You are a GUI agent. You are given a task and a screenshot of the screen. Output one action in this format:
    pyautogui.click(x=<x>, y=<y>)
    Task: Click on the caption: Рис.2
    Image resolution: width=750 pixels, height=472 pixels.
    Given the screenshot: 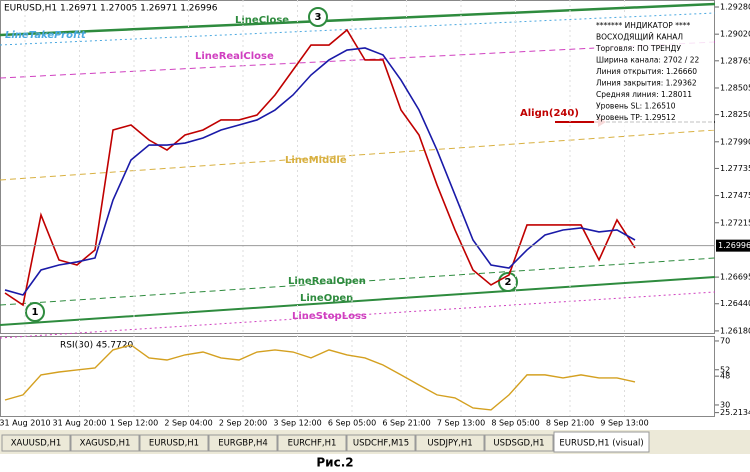 What is the action you would take?
    pyautogui.click(x=334, y=463)
    